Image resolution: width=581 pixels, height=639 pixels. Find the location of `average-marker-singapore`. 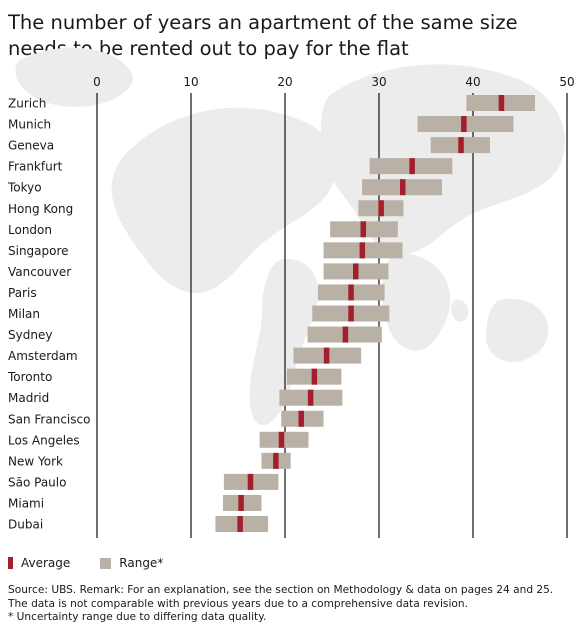

average-marker-singapore is located at coordinates (362, 250).